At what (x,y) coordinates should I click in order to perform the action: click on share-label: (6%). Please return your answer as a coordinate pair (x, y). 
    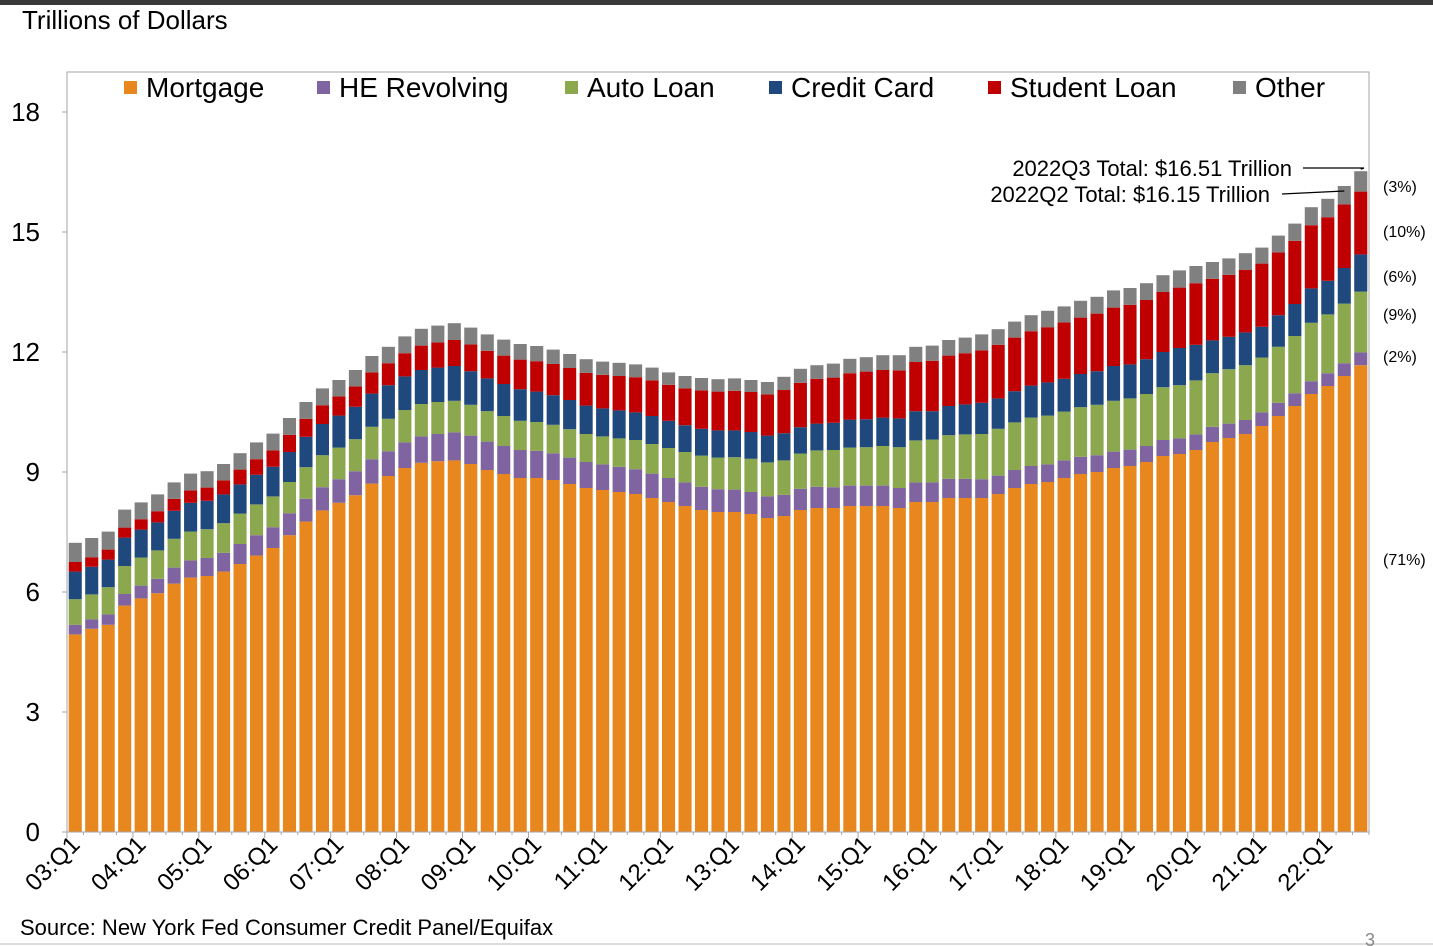
    Looking at the image, I should click on (1400, 277).